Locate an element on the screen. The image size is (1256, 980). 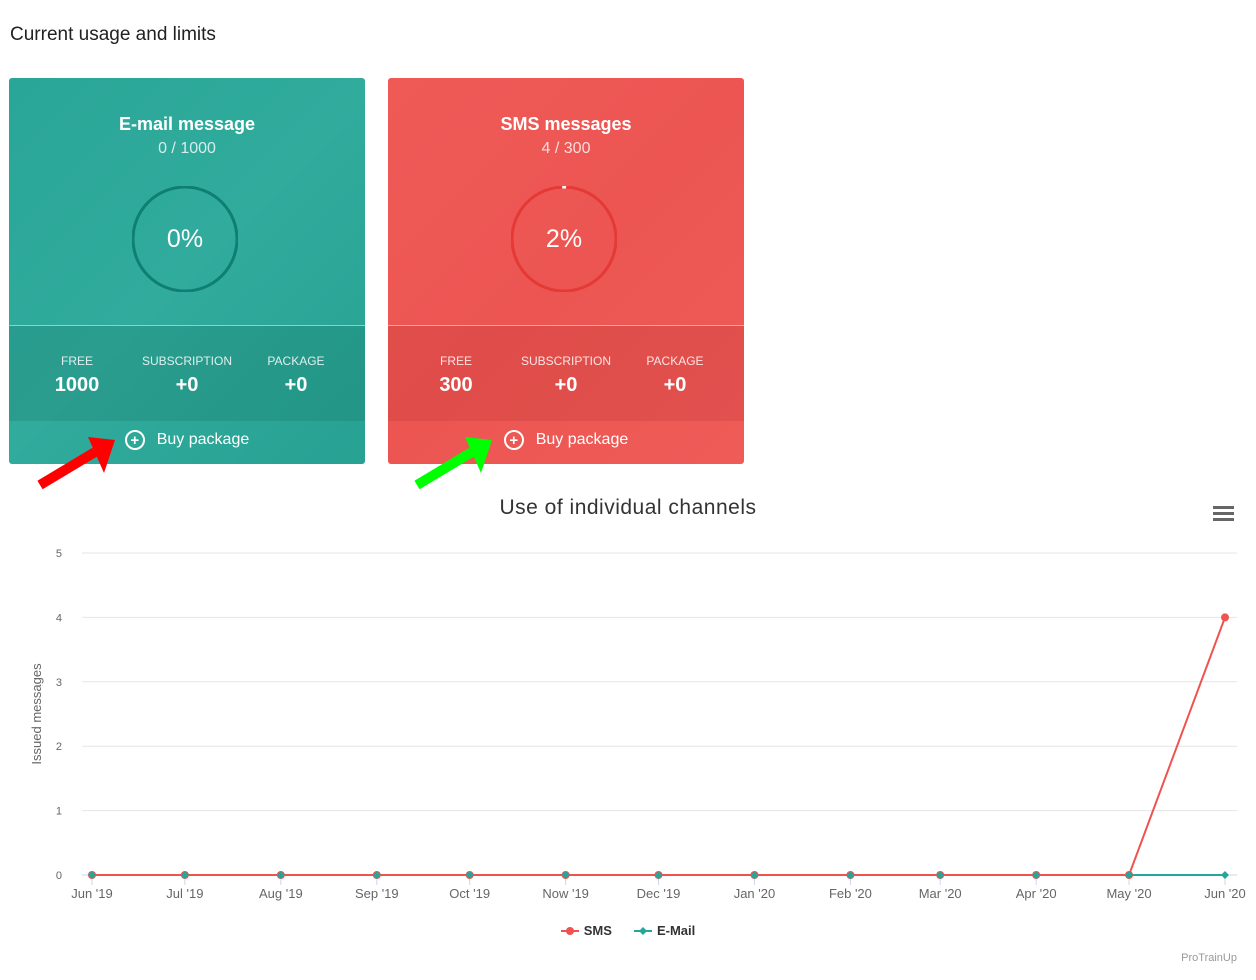
y-tick-label: 2 is located at coordinates (59, 747).